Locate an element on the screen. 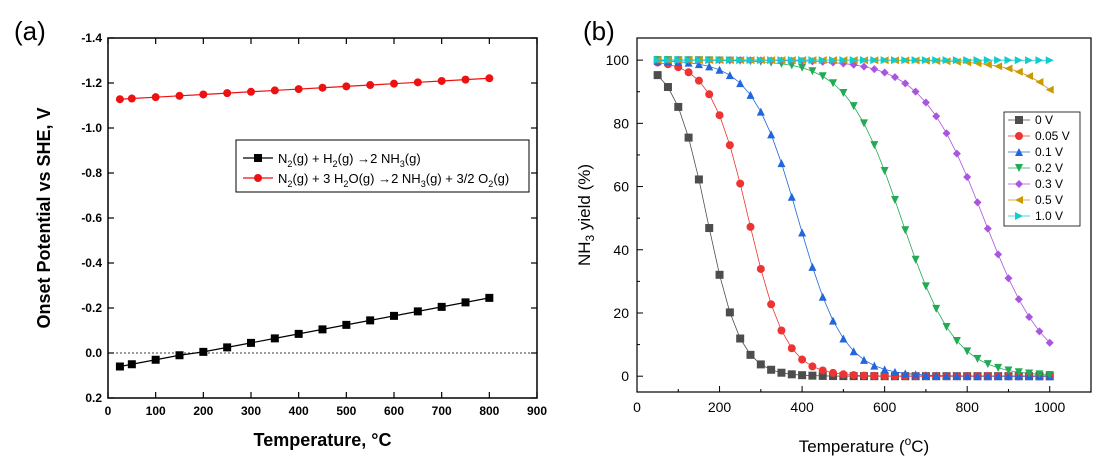  legend-label-b-2: 0.1 V is located at coordinates (1049, 152).